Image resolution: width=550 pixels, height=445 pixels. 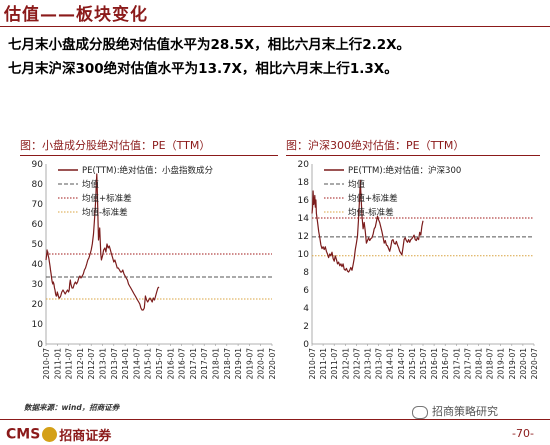 What do you see at coordinates (38, 285) in the screenshot?
I see `y-tick-label: 30` at bounding box center [38, 285].